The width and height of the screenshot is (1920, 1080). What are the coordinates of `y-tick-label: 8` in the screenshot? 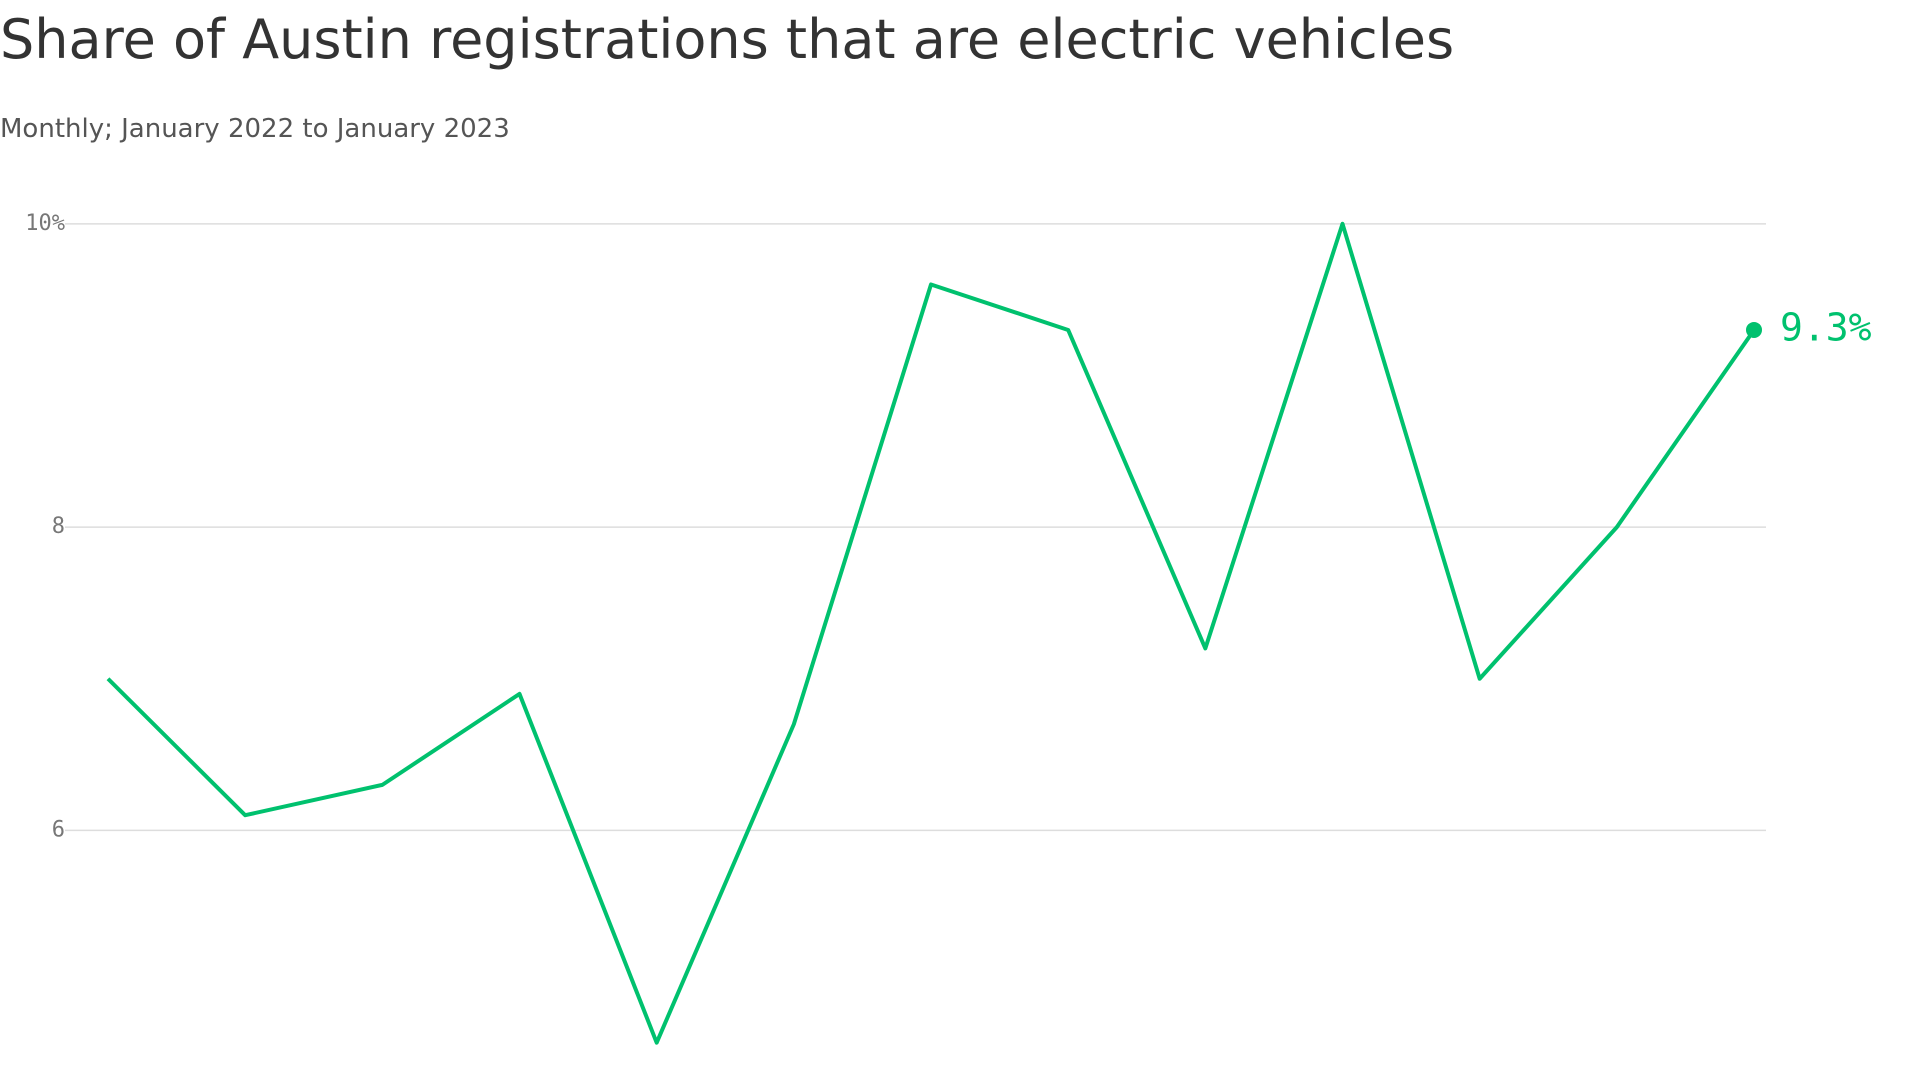 It's located at (58, 526).